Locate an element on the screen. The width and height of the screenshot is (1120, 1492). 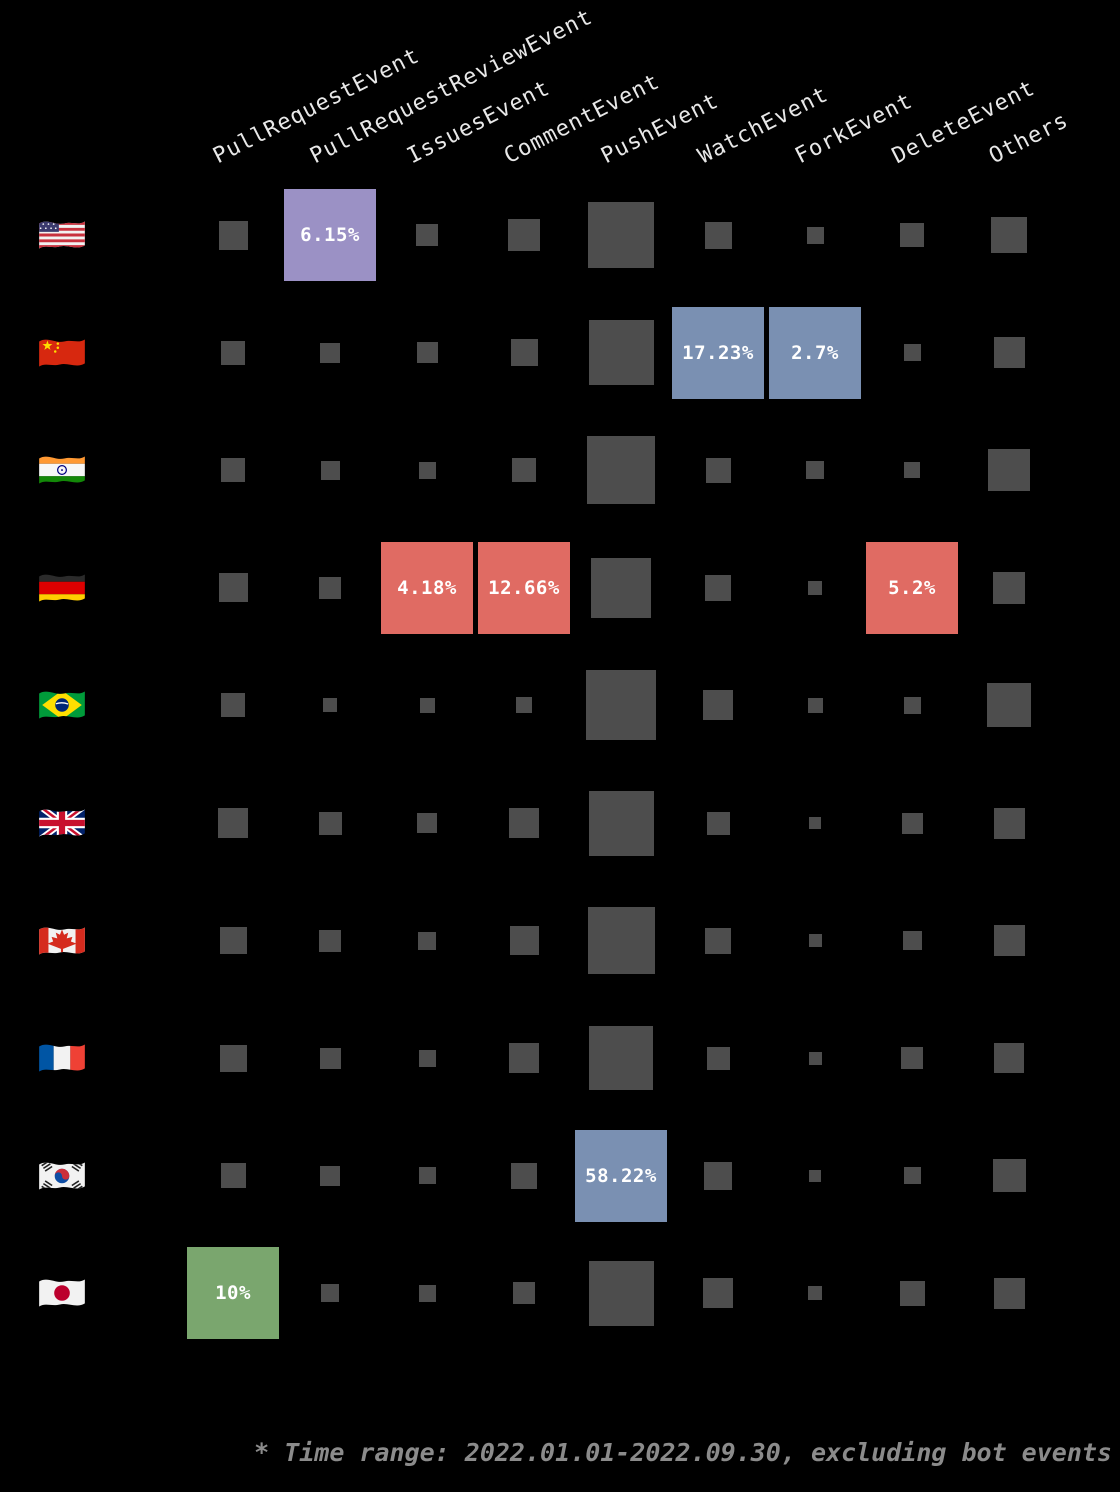
south-korea-flag-icon is located at coordinates (62, 1176).